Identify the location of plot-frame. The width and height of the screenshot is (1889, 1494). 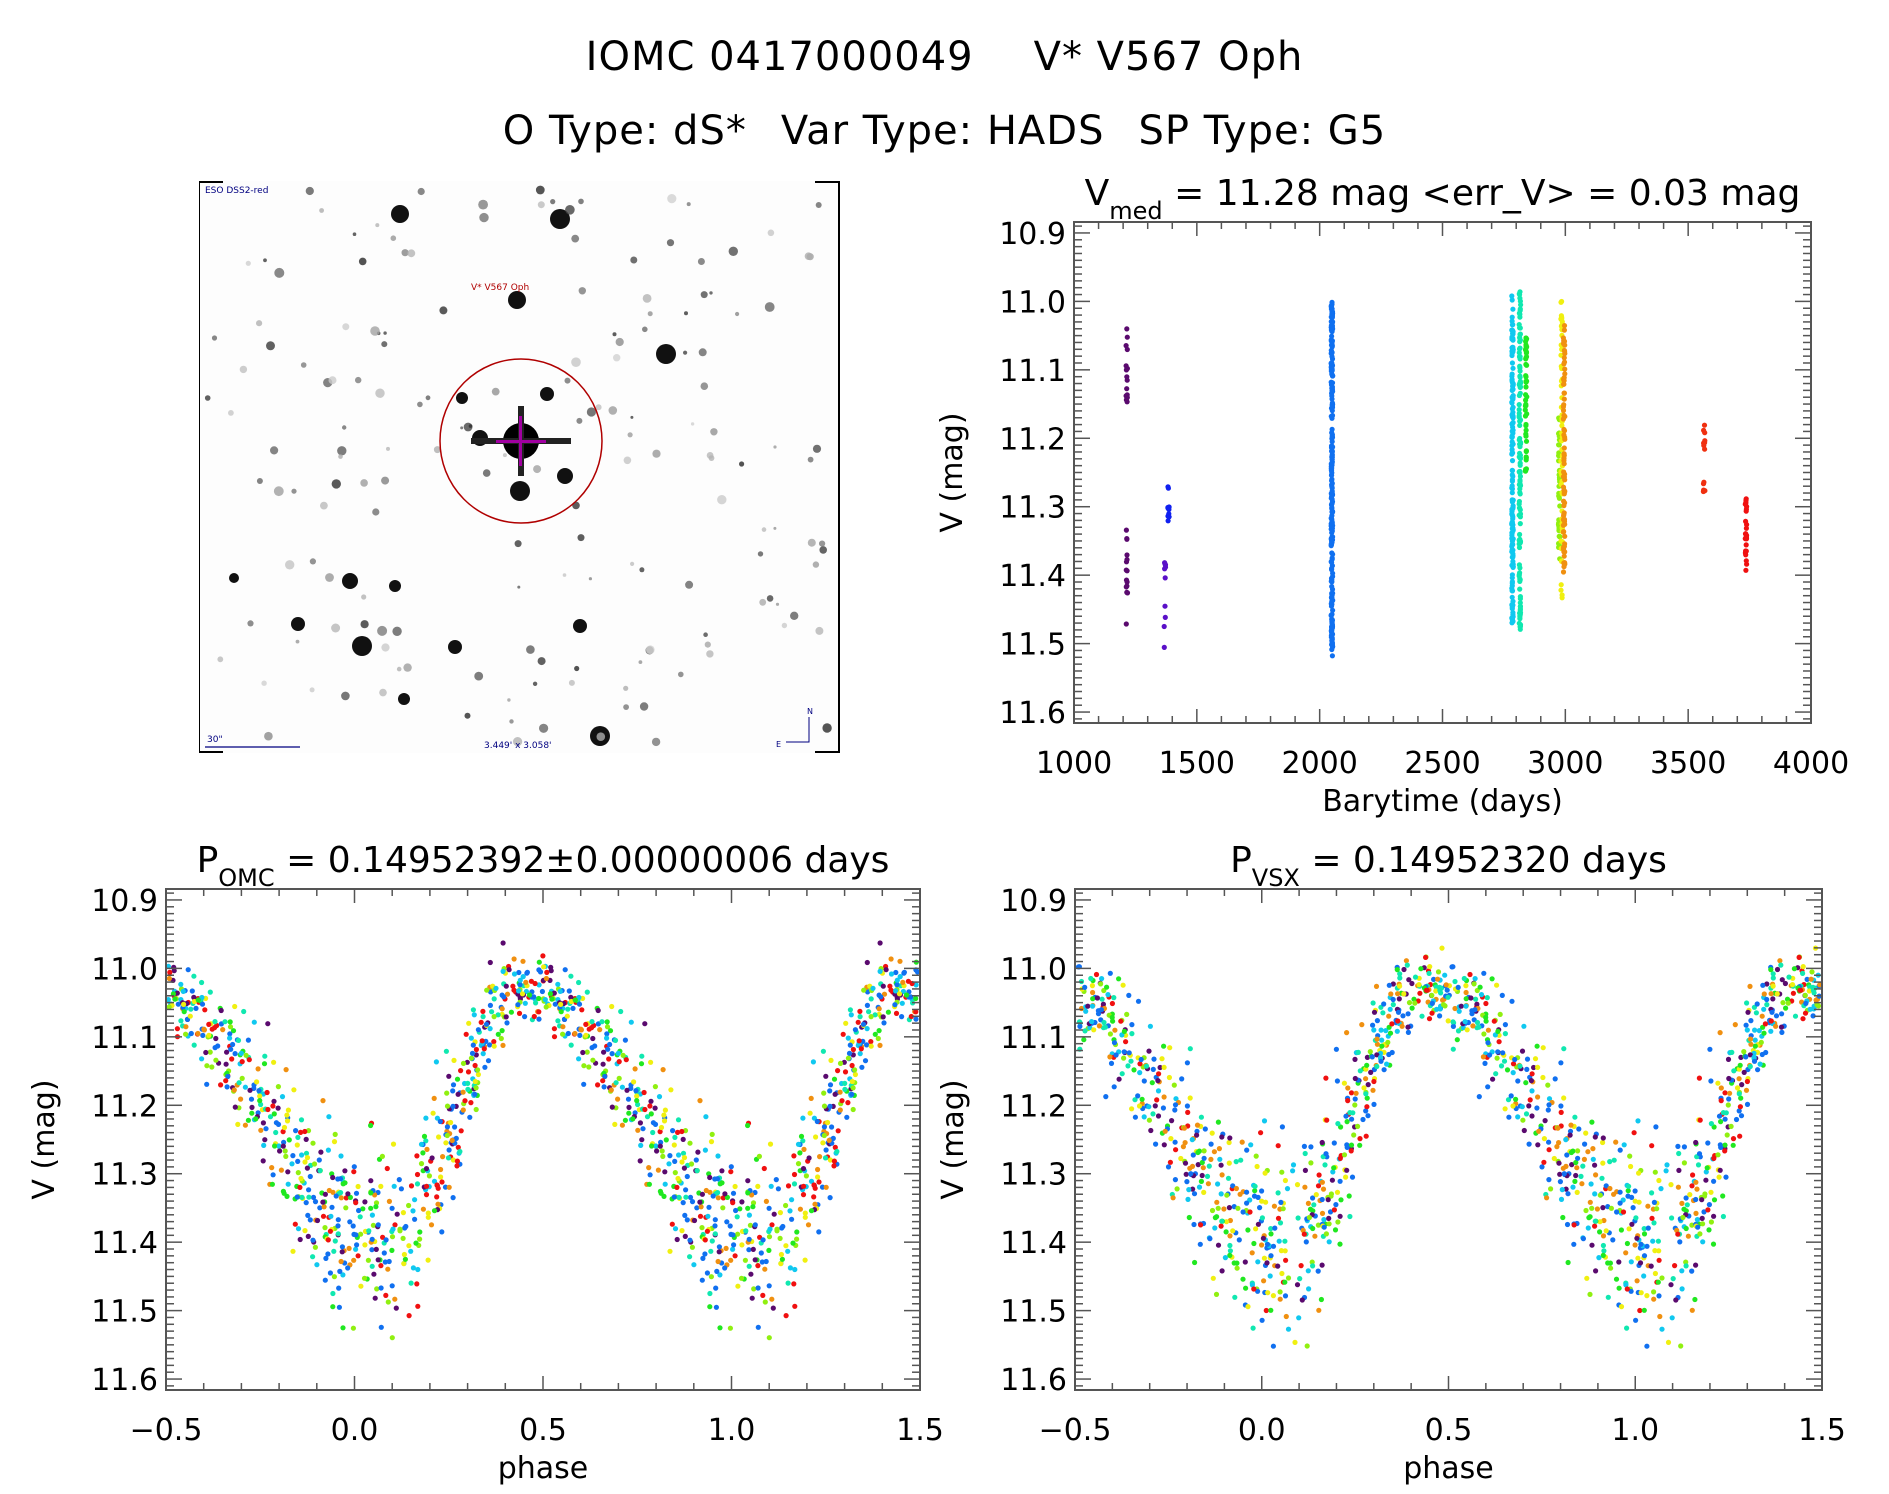
(543, 1139).